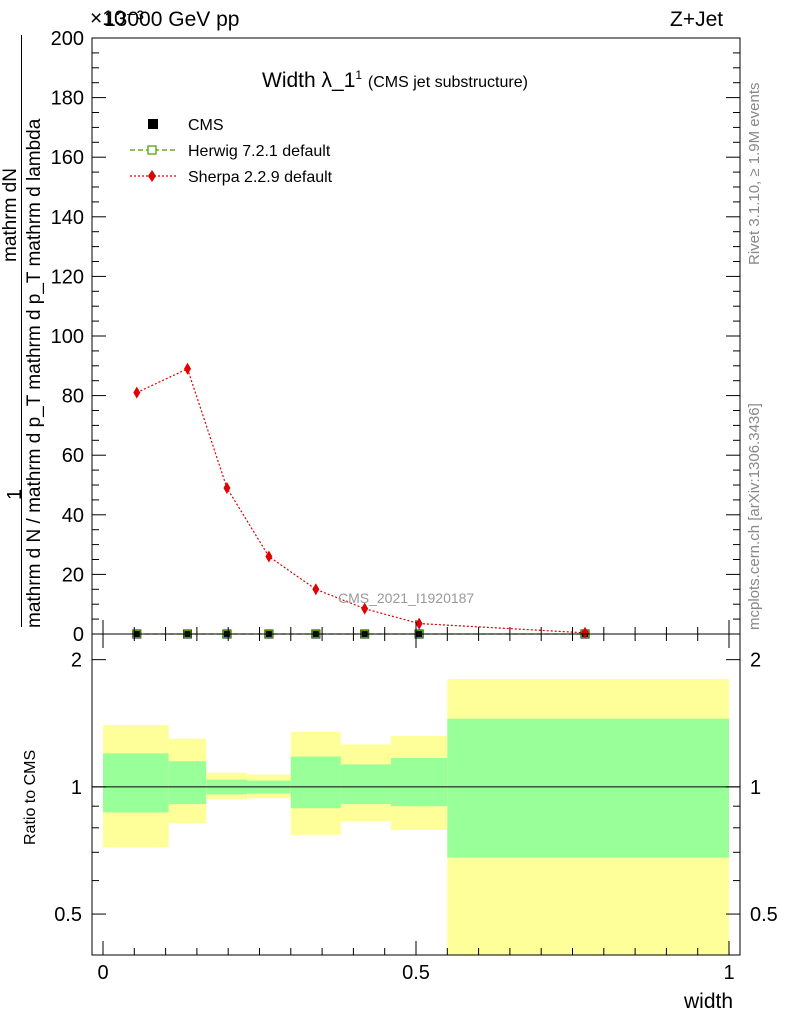 The height and width of the screenshot is (1024, 786). I want to click on legend-marker-cms, so click(153, 124).